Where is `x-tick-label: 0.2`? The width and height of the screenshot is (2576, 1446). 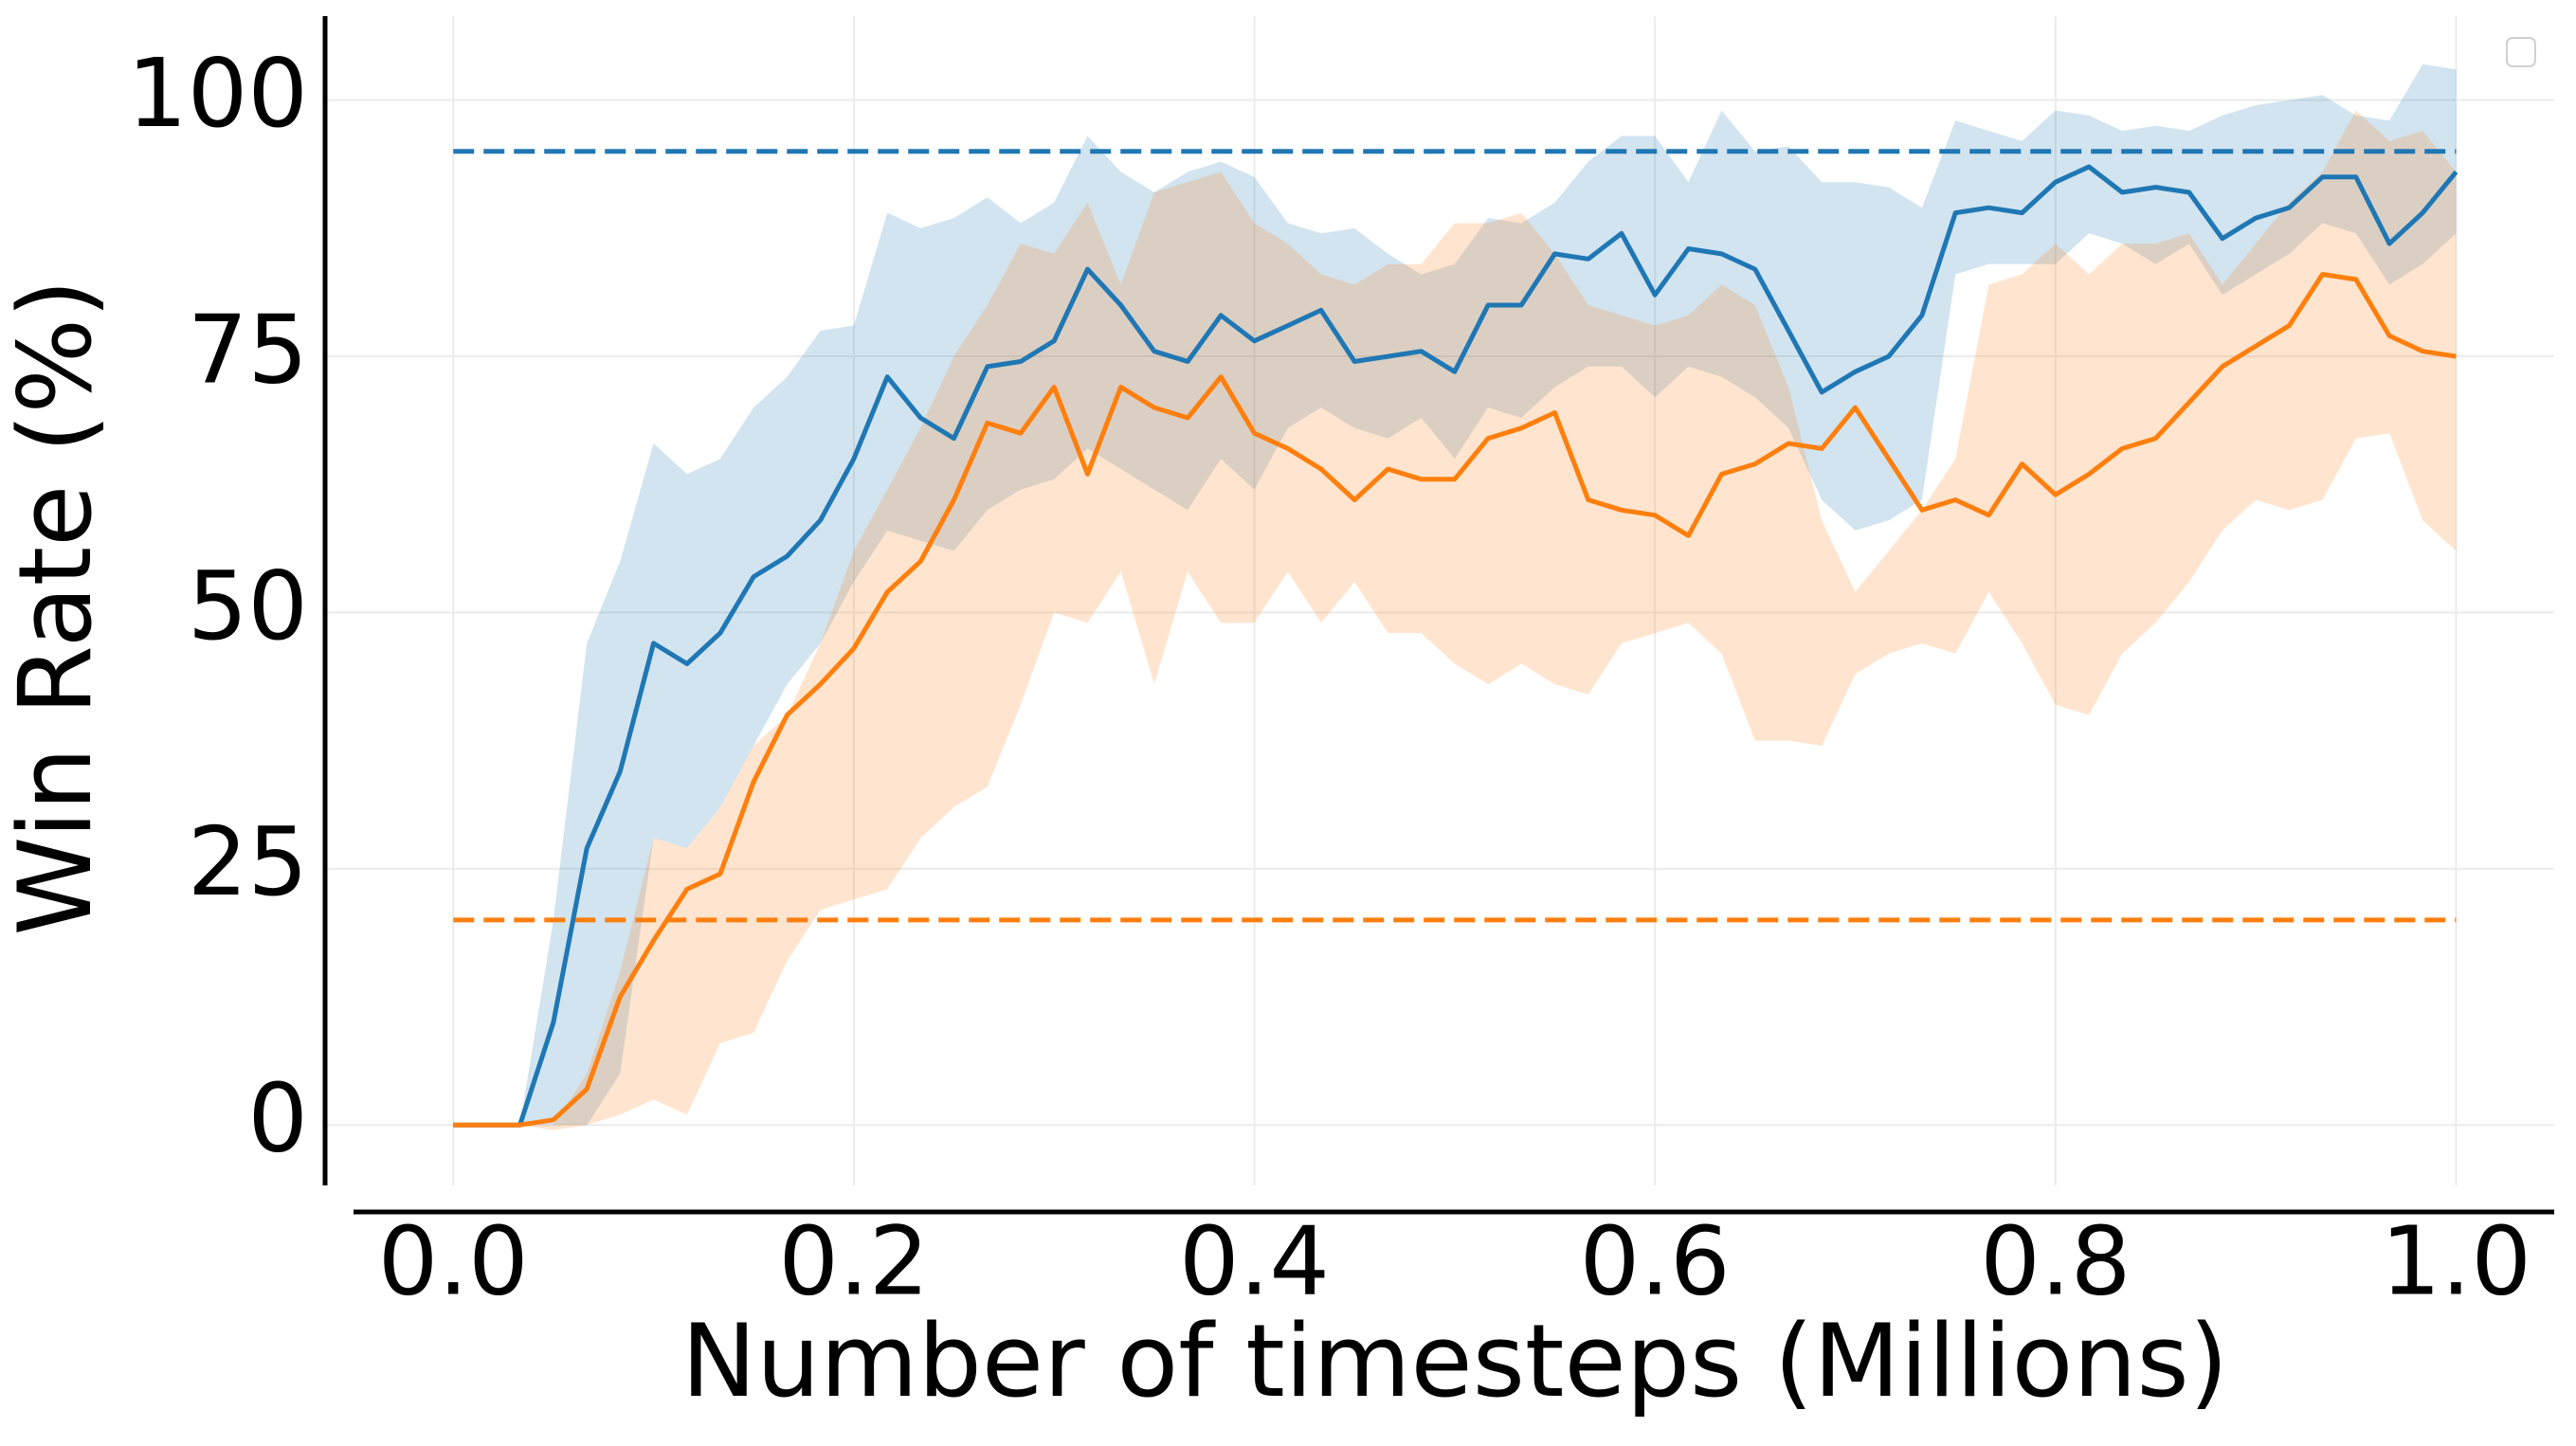 x-tick-label: 0.2 is located at coordinates (853, 1260).